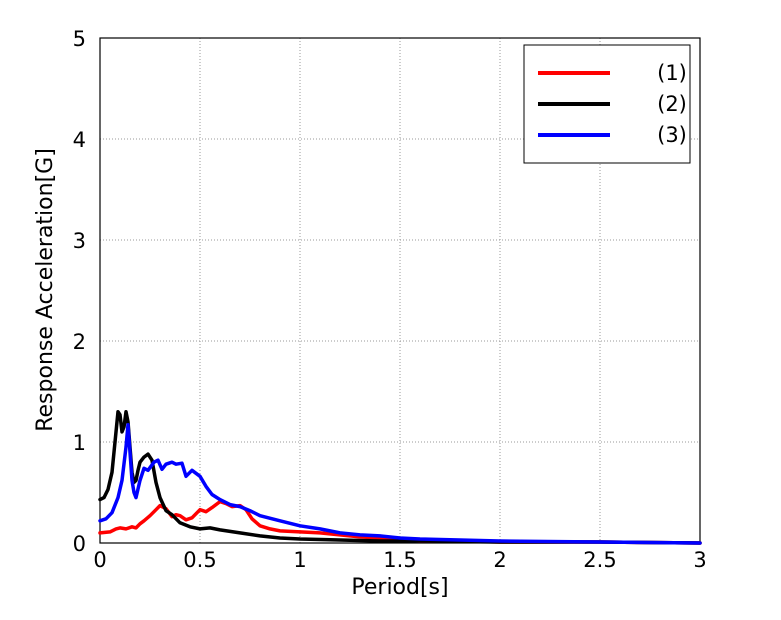 This screenshot has width=781, height=620. I want to click on x-tick-label: 0, so click(99, 560).